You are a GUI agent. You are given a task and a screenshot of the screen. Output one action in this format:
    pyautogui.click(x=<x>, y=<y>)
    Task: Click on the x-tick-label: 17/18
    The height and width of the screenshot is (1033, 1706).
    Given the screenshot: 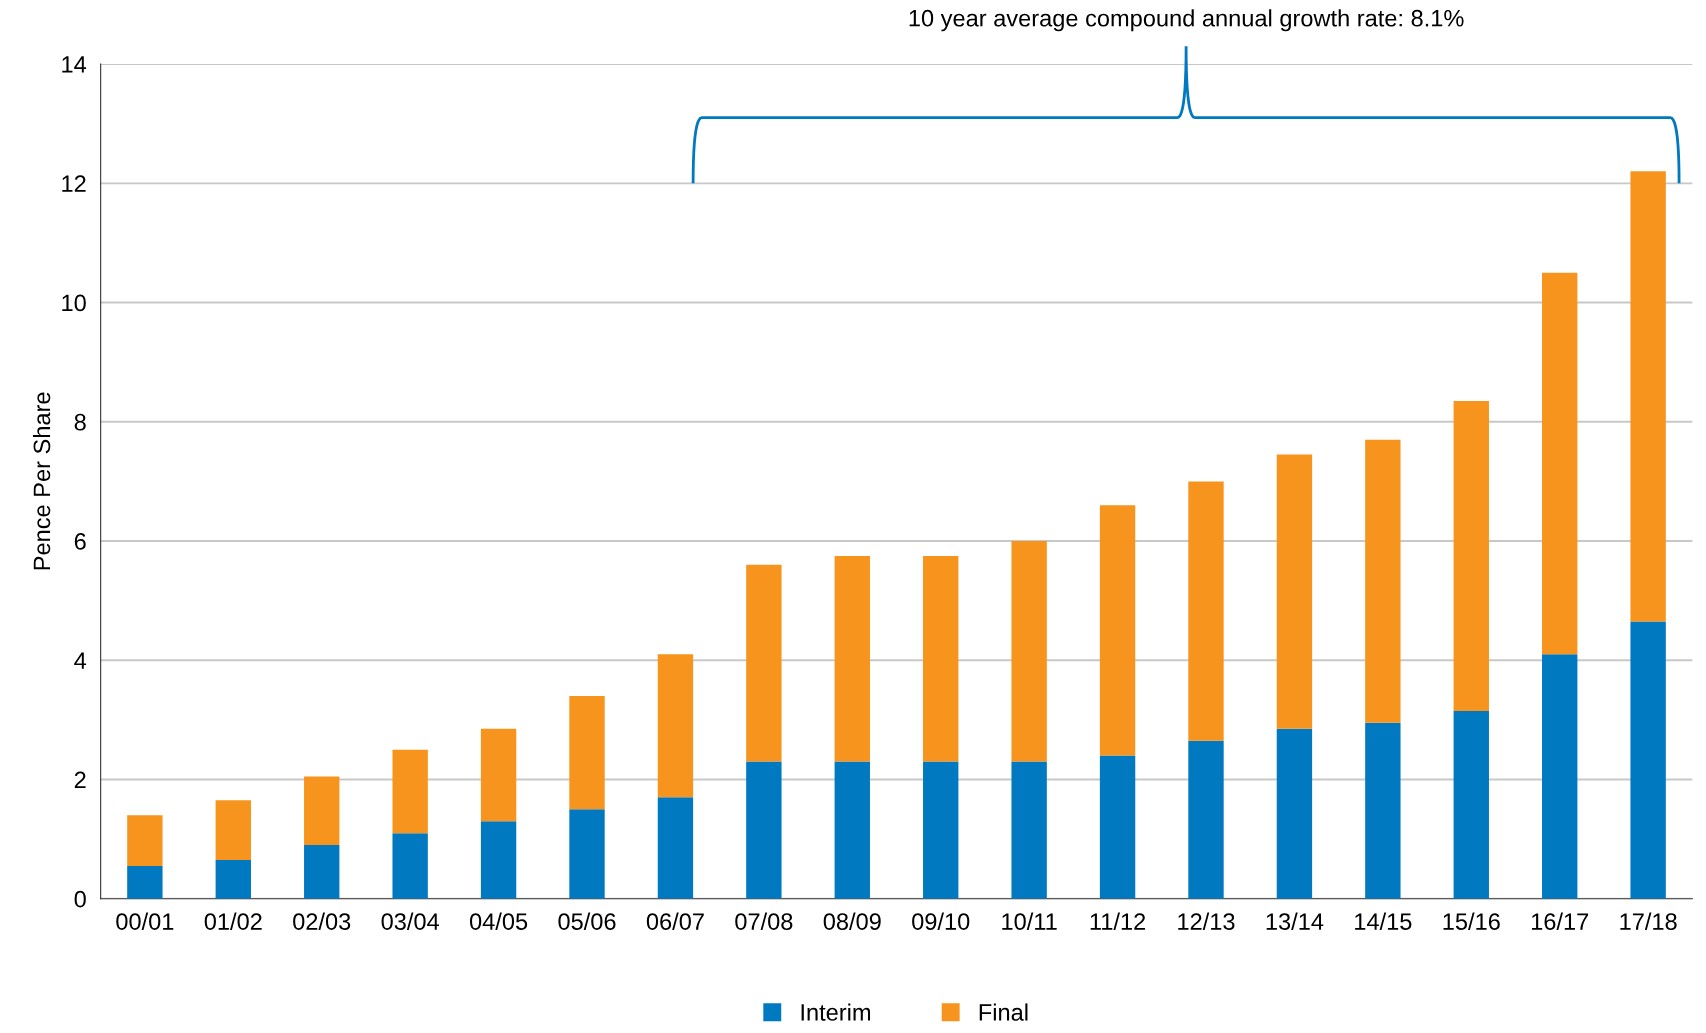 What is the action you would take?
    pyautogui.click(x=1648, y=921)
    